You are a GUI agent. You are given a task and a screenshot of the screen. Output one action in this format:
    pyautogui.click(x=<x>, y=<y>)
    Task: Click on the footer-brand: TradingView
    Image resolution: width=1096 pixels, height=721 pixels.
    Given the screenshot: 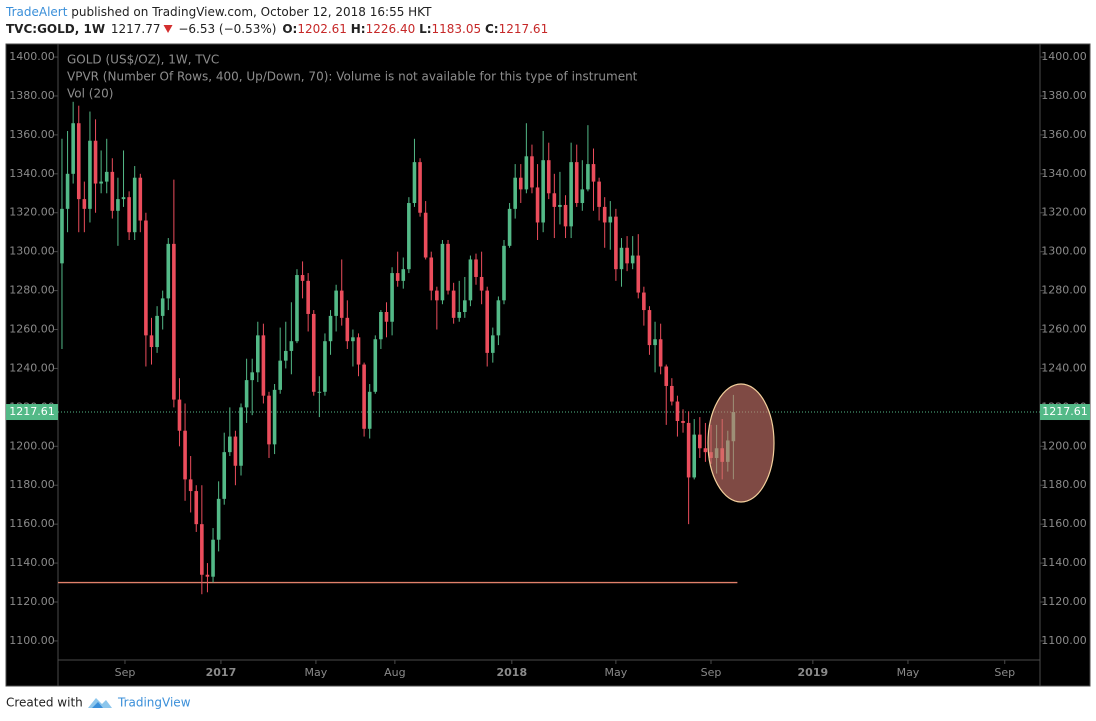 What is the action you would take?
    pyautogui.click(x=154, y=703)
    